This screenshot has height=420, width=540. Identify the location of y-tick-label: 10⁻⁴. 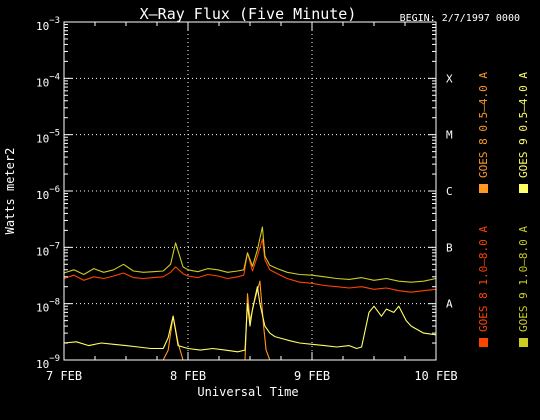
(48, 80).